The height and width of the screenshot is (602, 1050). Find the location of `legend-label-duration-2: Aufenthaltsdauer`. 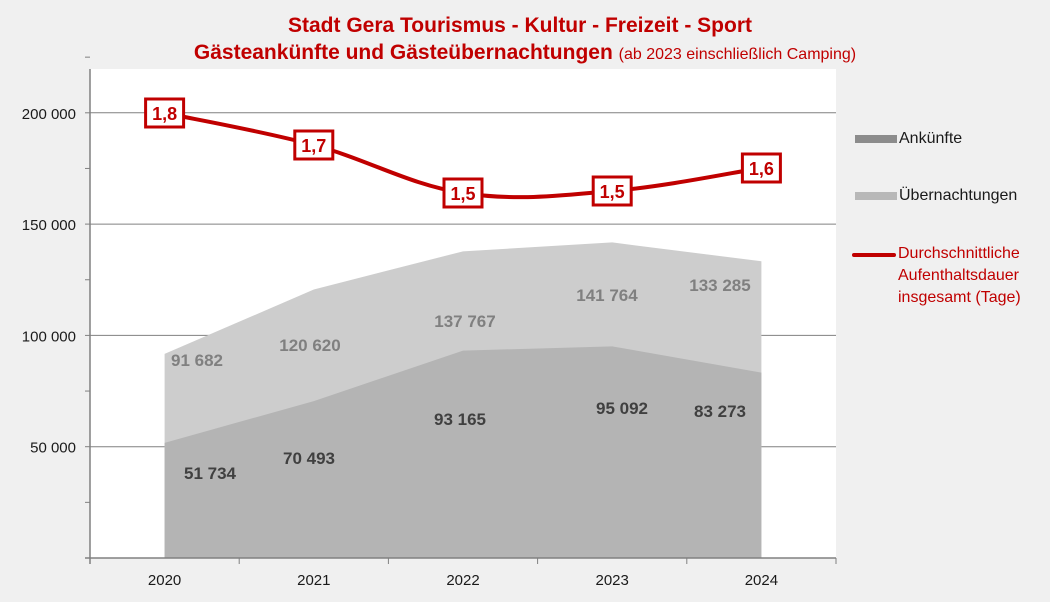

legend-label-duration-2: Aufenthaltsdauer is located at coordinates (958, 275).